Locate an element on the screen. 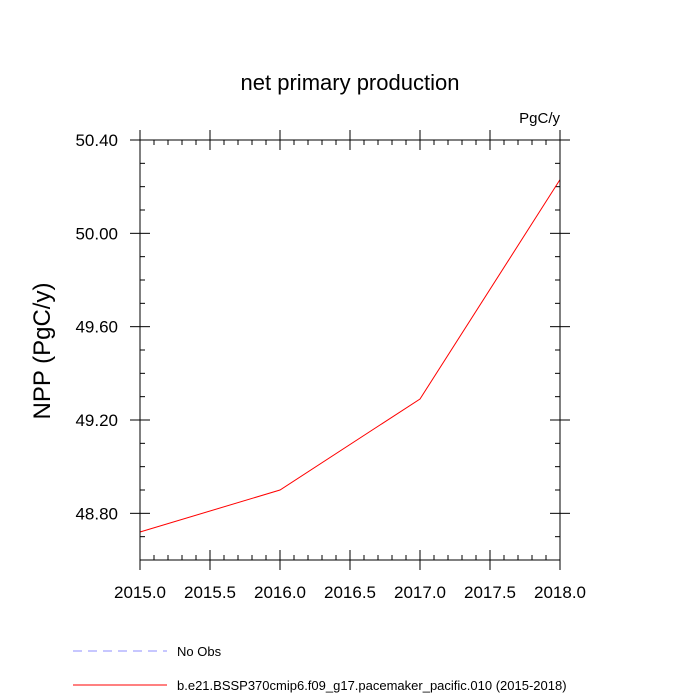 This screenshot has width=700, height=700. y-tick-label: 48.80 is located at coordinates (96, 513).